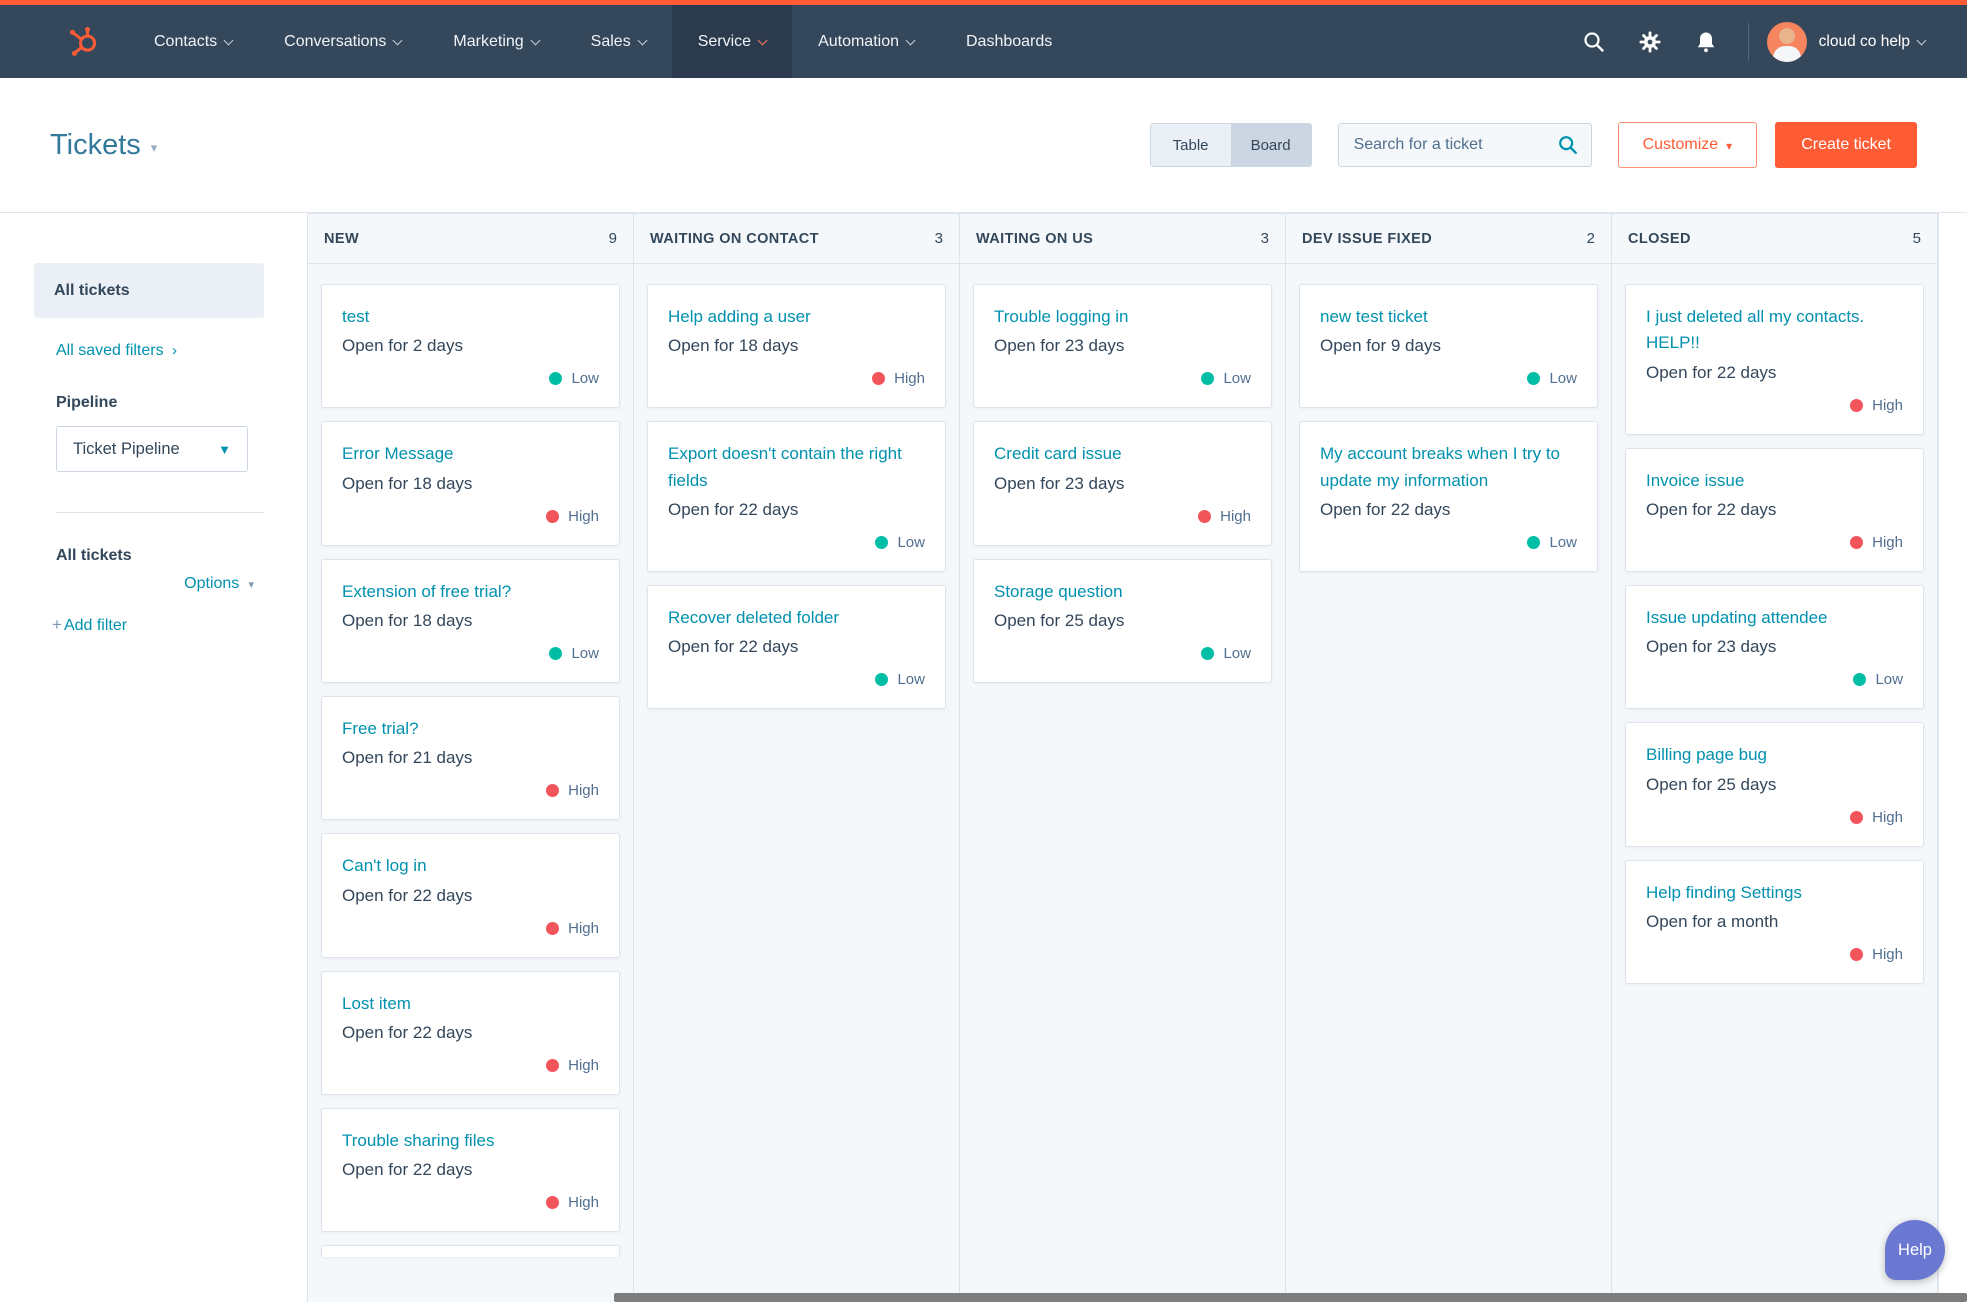 The width and height of the screenshot is (1967, 1302). I want to click on title-caret-icon: ▾, so click(154, 147).